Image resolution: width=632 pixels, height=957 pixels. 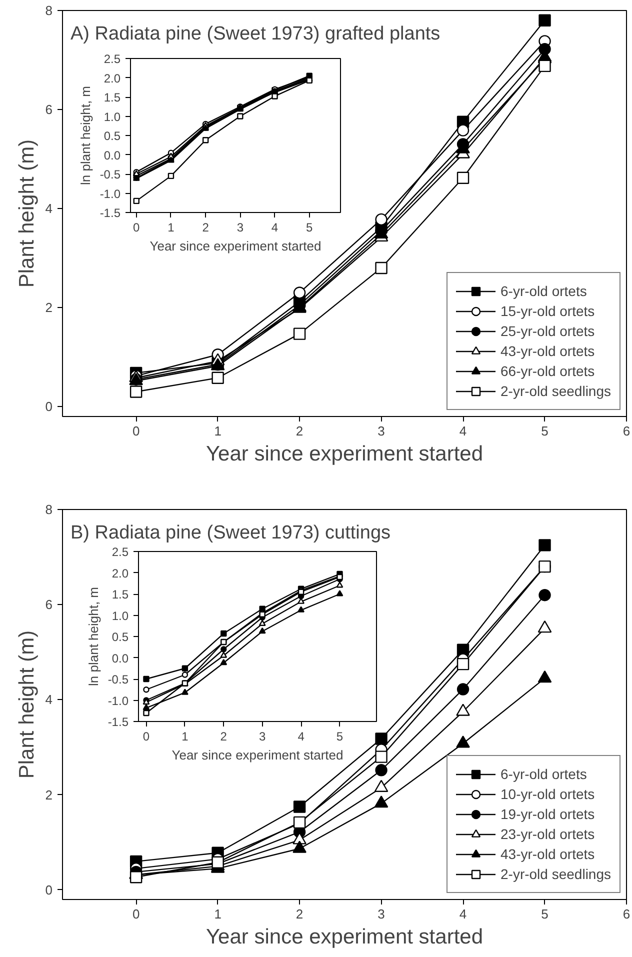 What do you see at coordinates (547, 834) in the screenshot?
I see `legend-label: 23-yr-old ortets` at bounding box center [547, 834].